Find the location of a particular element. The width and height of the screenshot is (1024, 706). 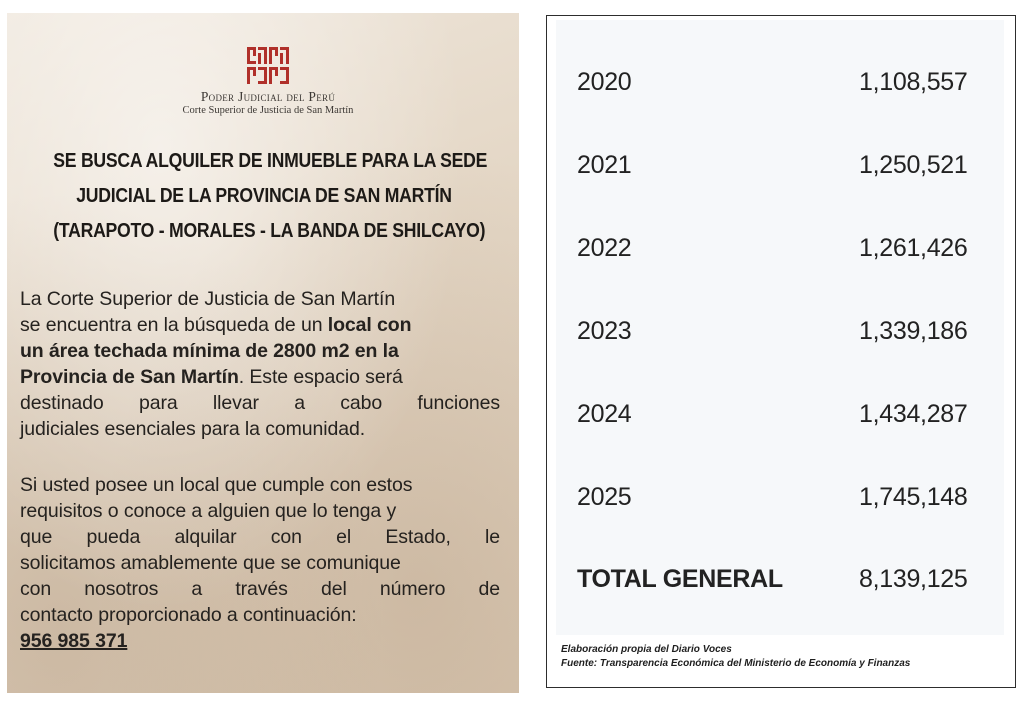

logo-subtitle: Corte Superior de Justicia de San Martín is located at coordinates (268, 110).